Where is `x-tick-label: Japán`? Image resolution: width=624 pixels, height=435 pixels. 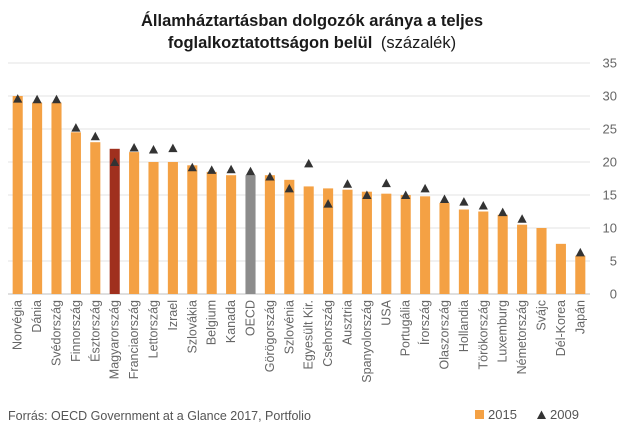
x-tick-label: Japán is located at coordinates (580, 317).